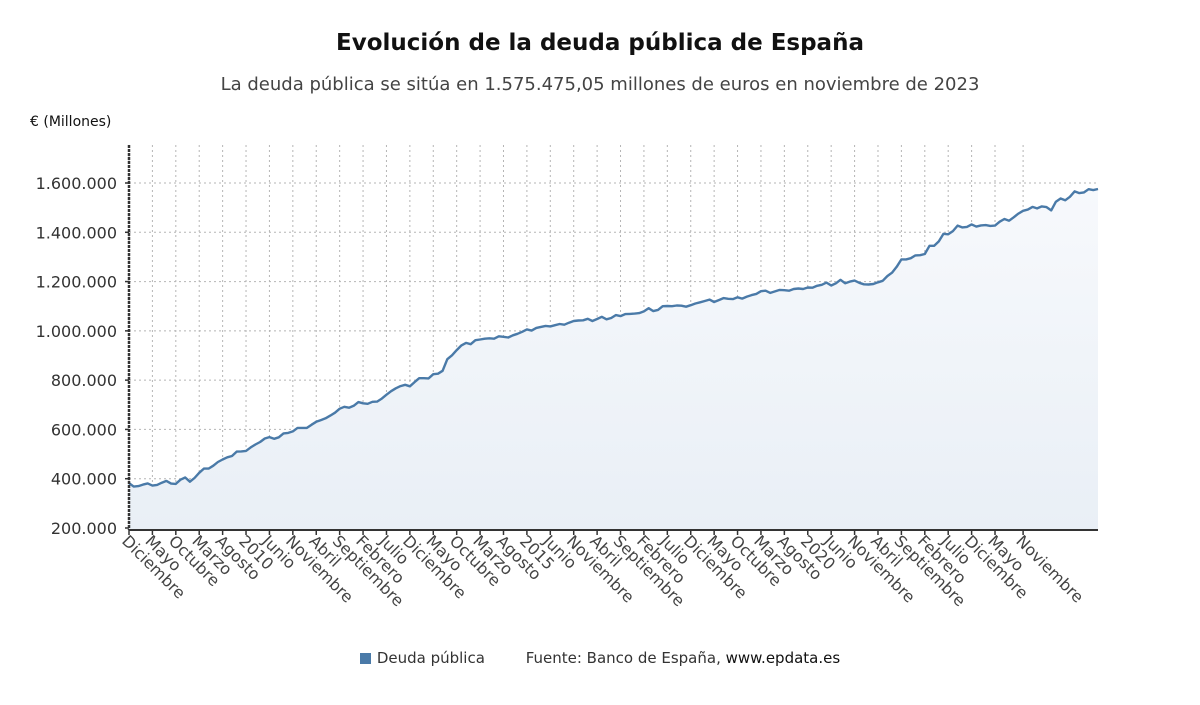 The width and height of the screenshot is (1200, 705). I want to click on y-tick-label: 1.000.000, so click(76, 331).